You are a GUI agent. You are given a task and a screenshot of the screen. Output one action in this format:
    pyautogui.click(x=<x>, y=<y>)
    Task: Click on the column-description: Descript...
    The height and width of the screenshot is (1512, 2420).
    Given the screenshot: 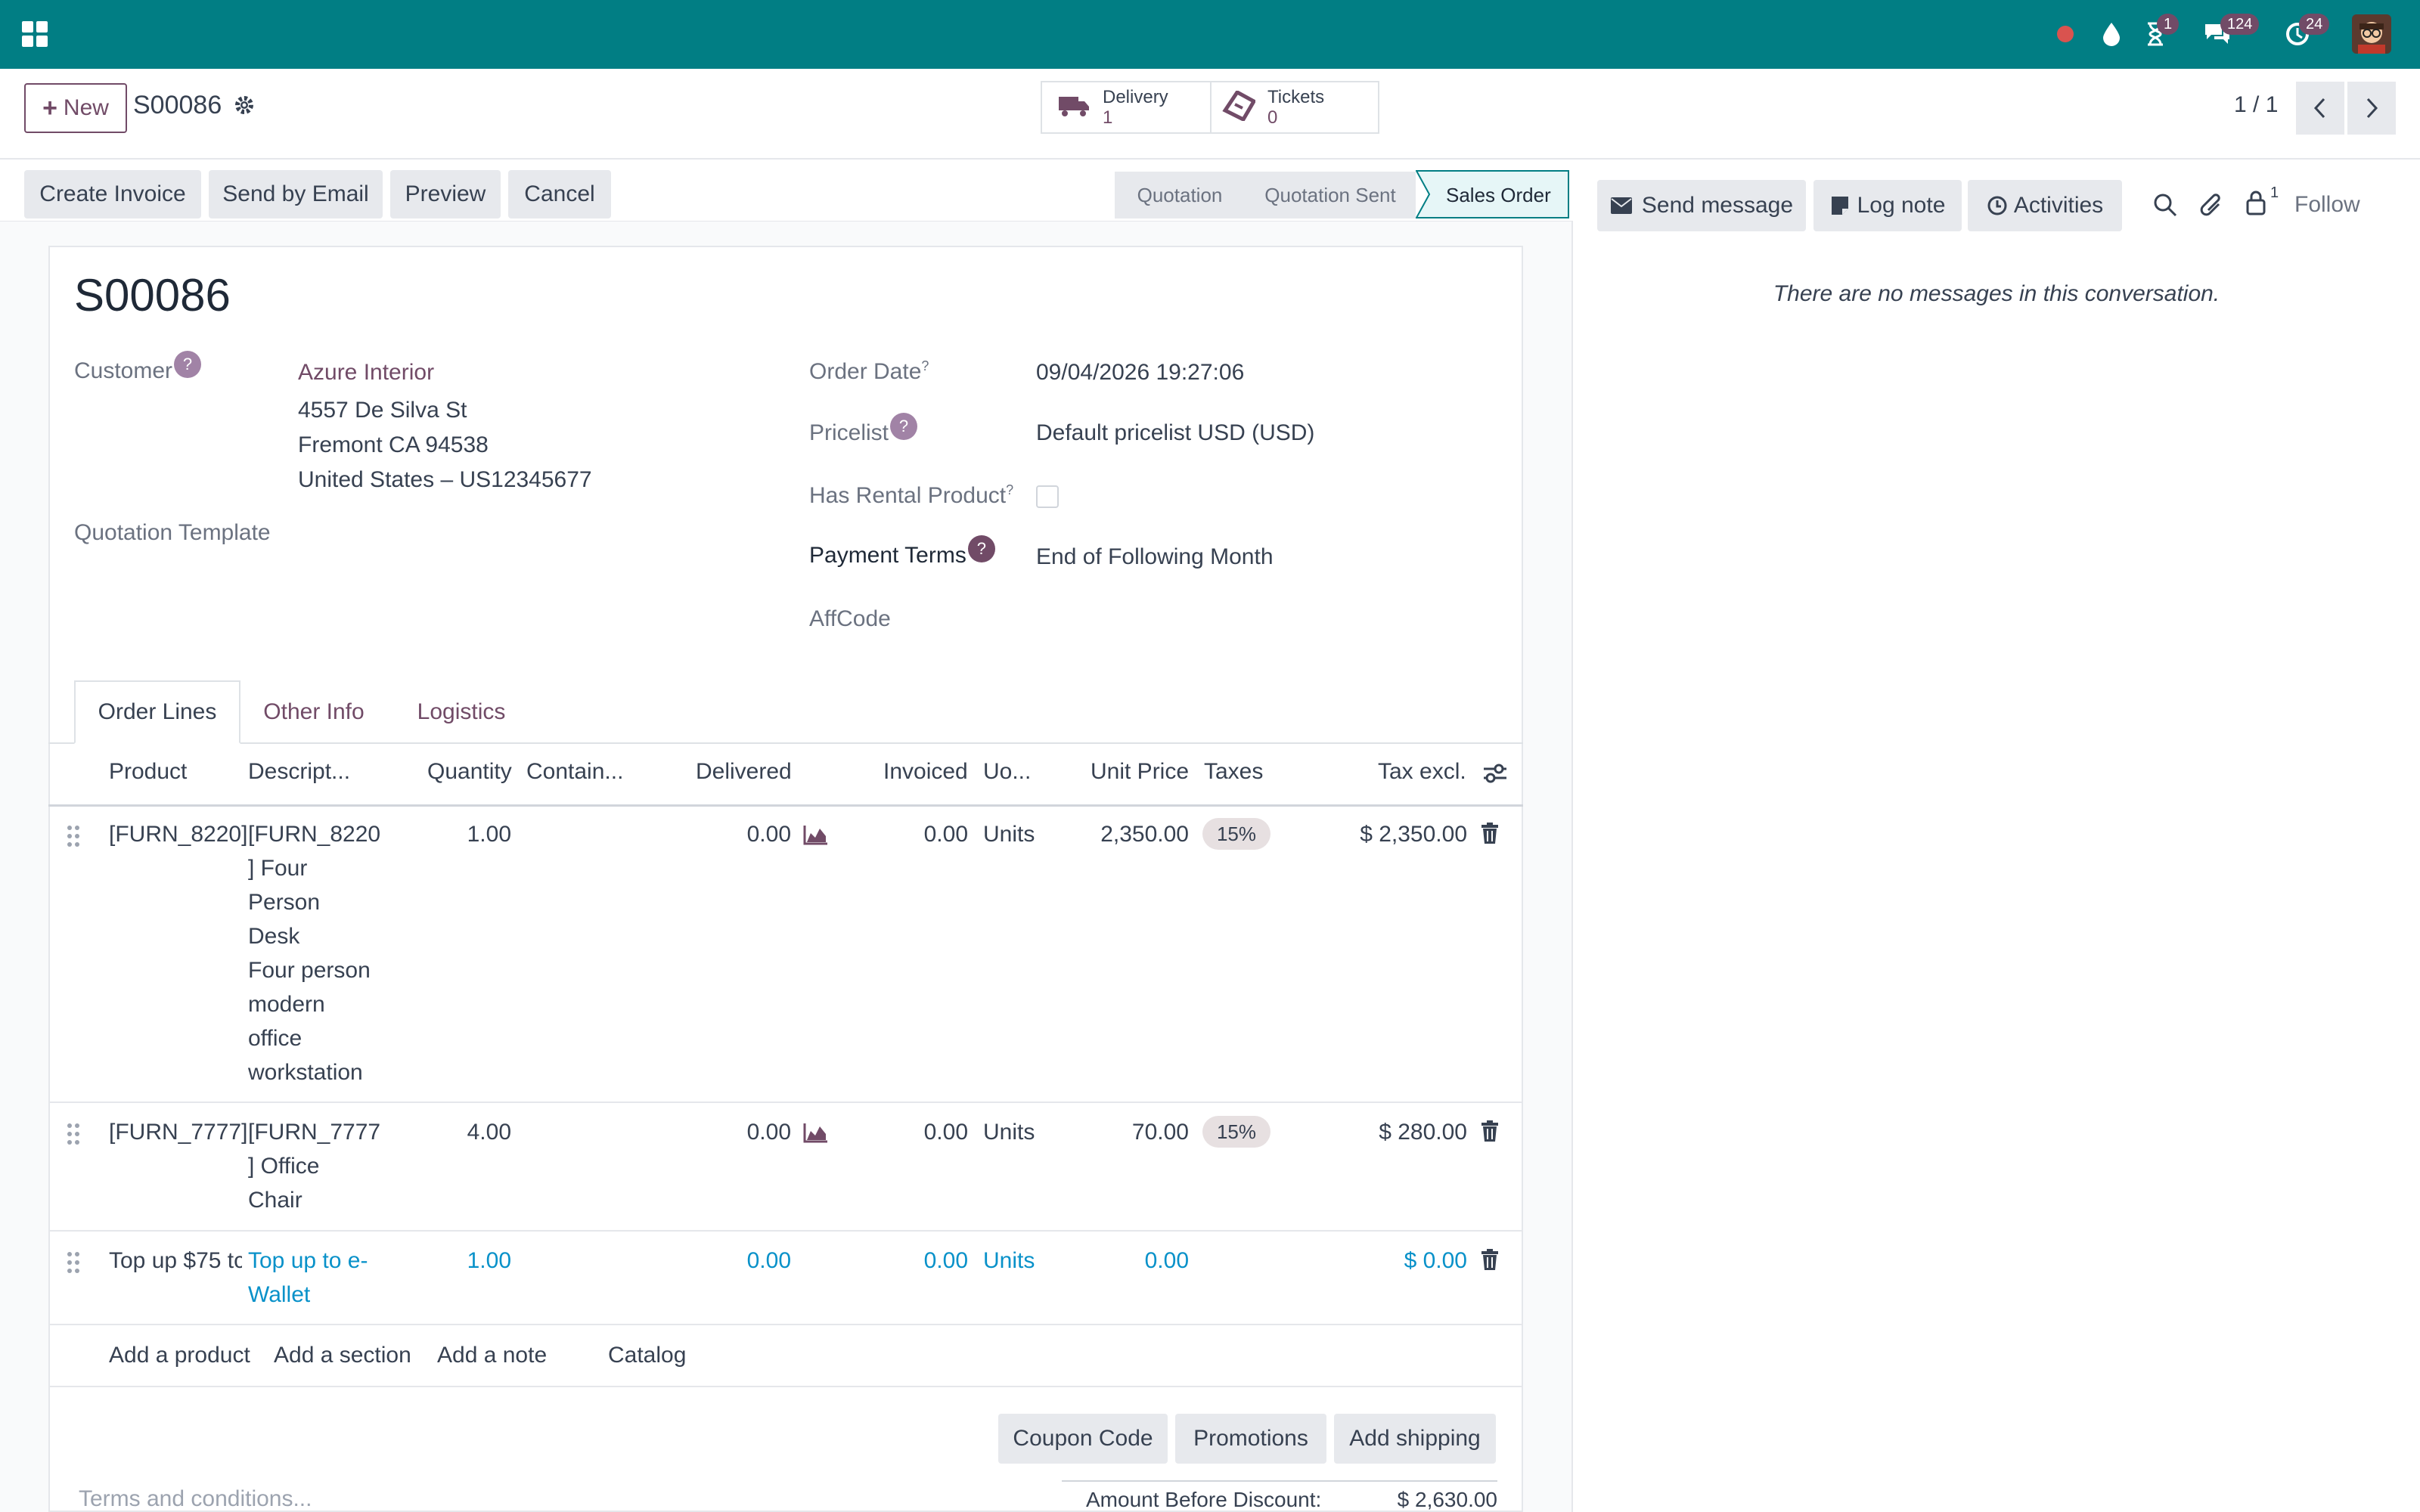 What is the action you would take?
    pyautogui.click(x=299, y=772)
    